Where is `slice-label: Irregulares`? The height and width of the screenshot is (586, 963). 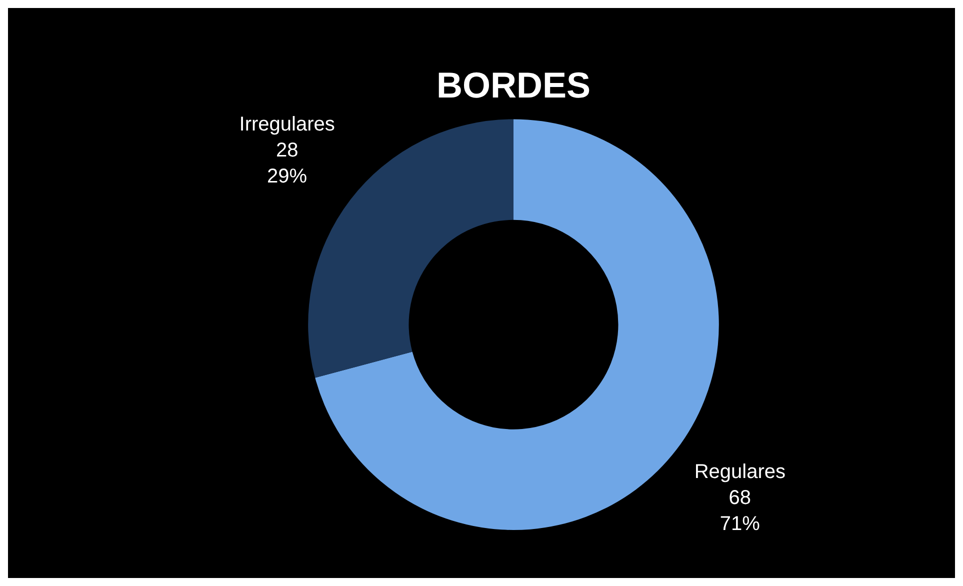
slice-label: Irregulares is located at coordinates (287, 124).